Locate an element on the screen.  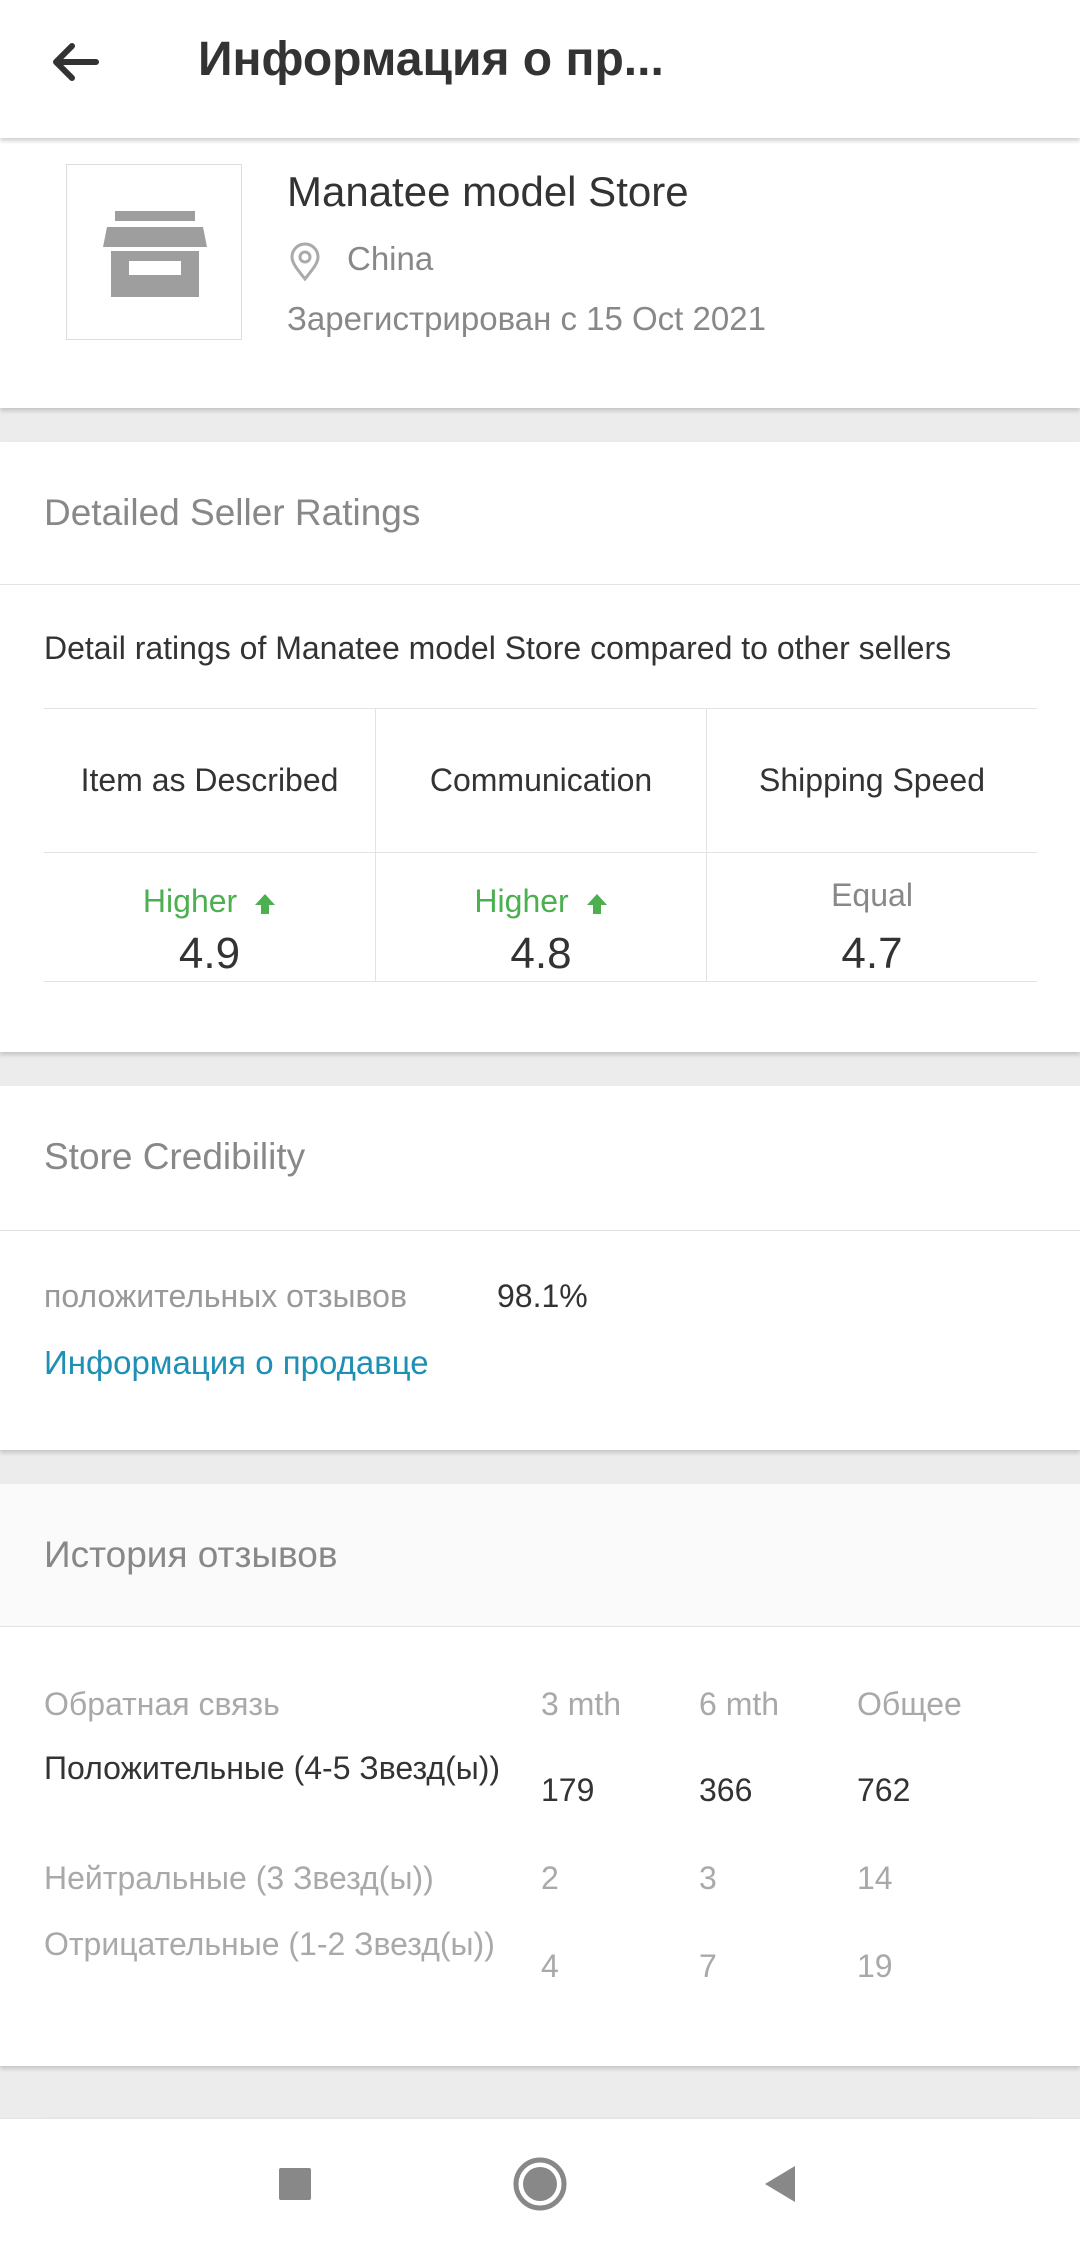
rating-score: 4.7 is located at coordinates (872, 953).